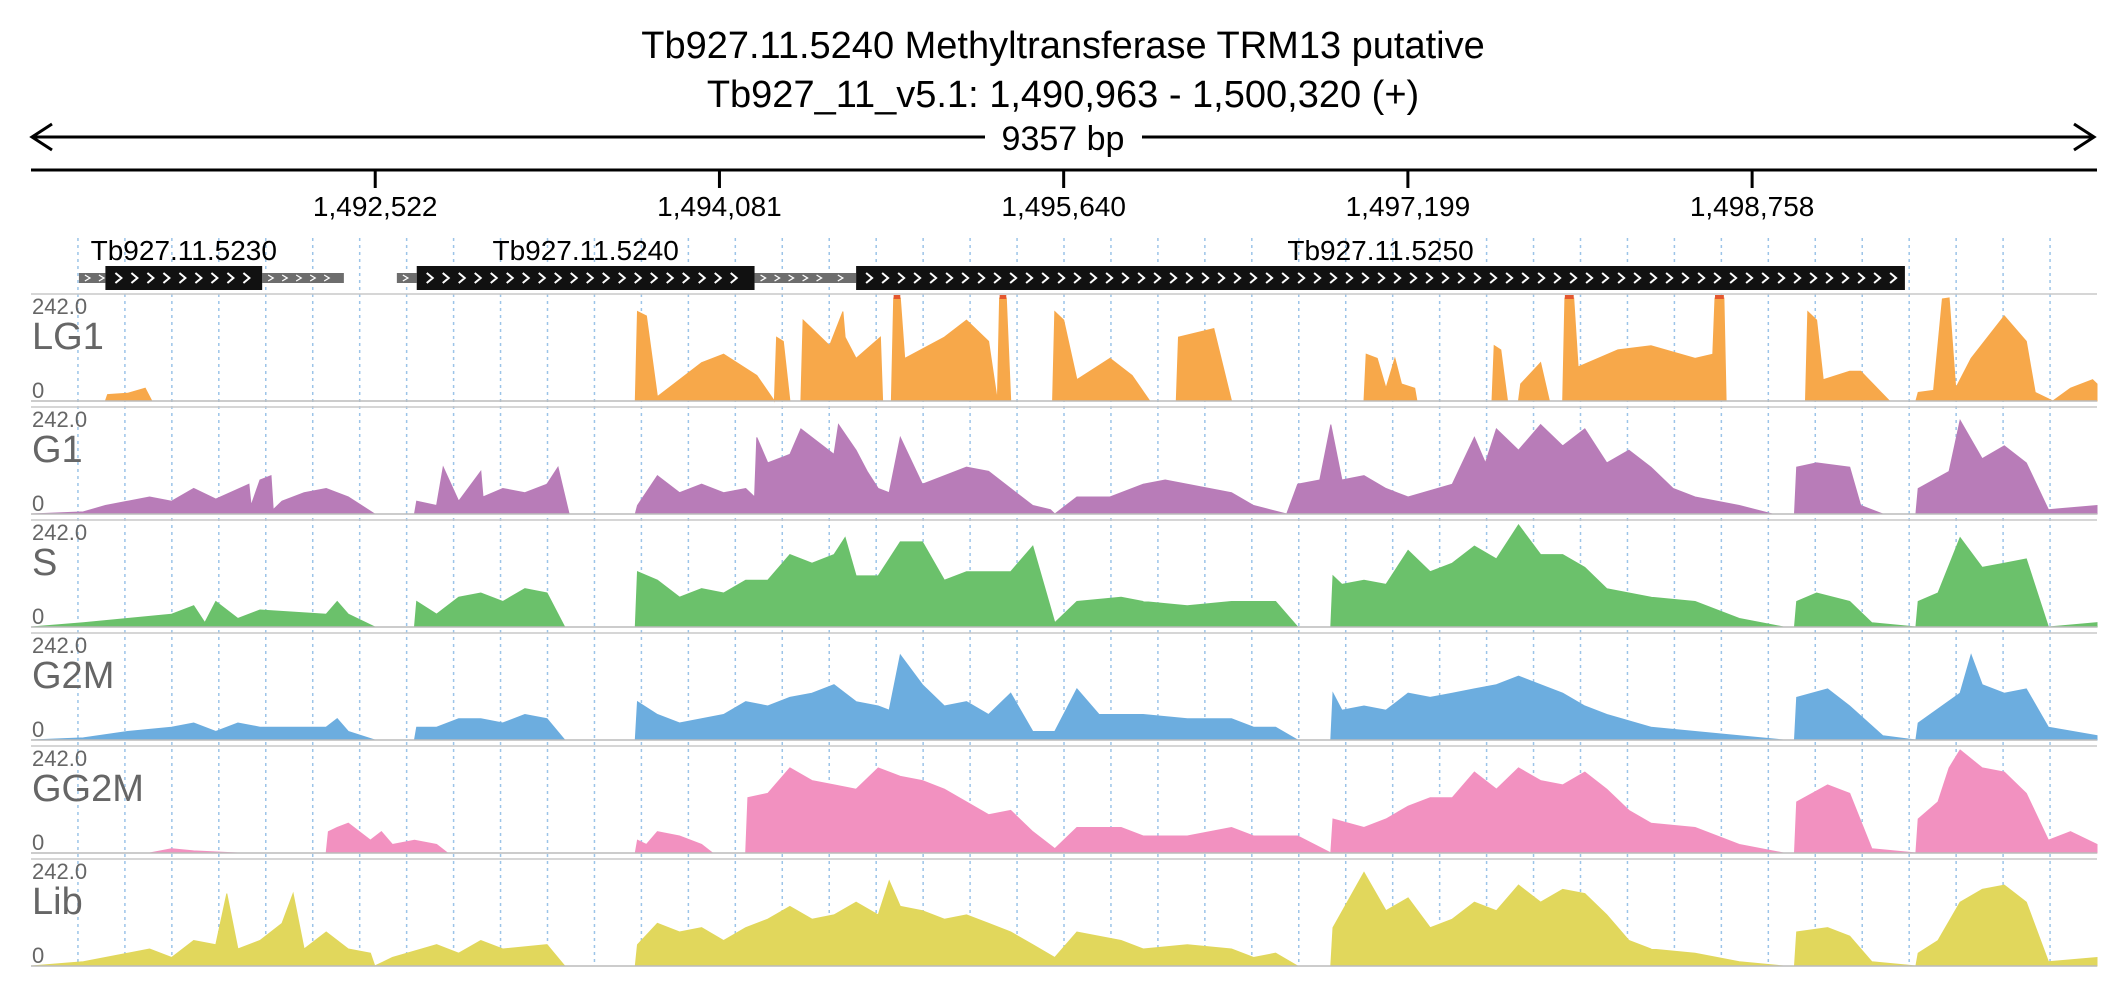 The image size is (2126, 1000). Describe the element at coordinates (2085, 137) in the screenshot. I see `span-arrow-right-icon` at that location.